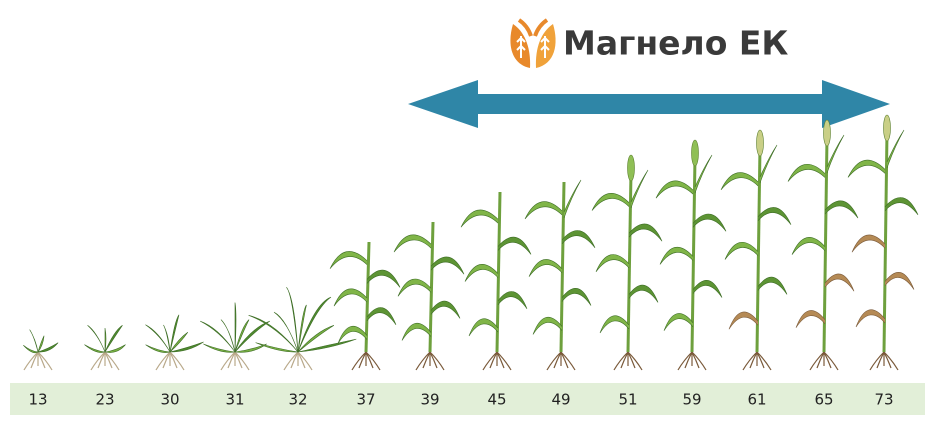 This screenshot has width=940, height=444. I want to click on stage-label: 73, so click(883, 400).